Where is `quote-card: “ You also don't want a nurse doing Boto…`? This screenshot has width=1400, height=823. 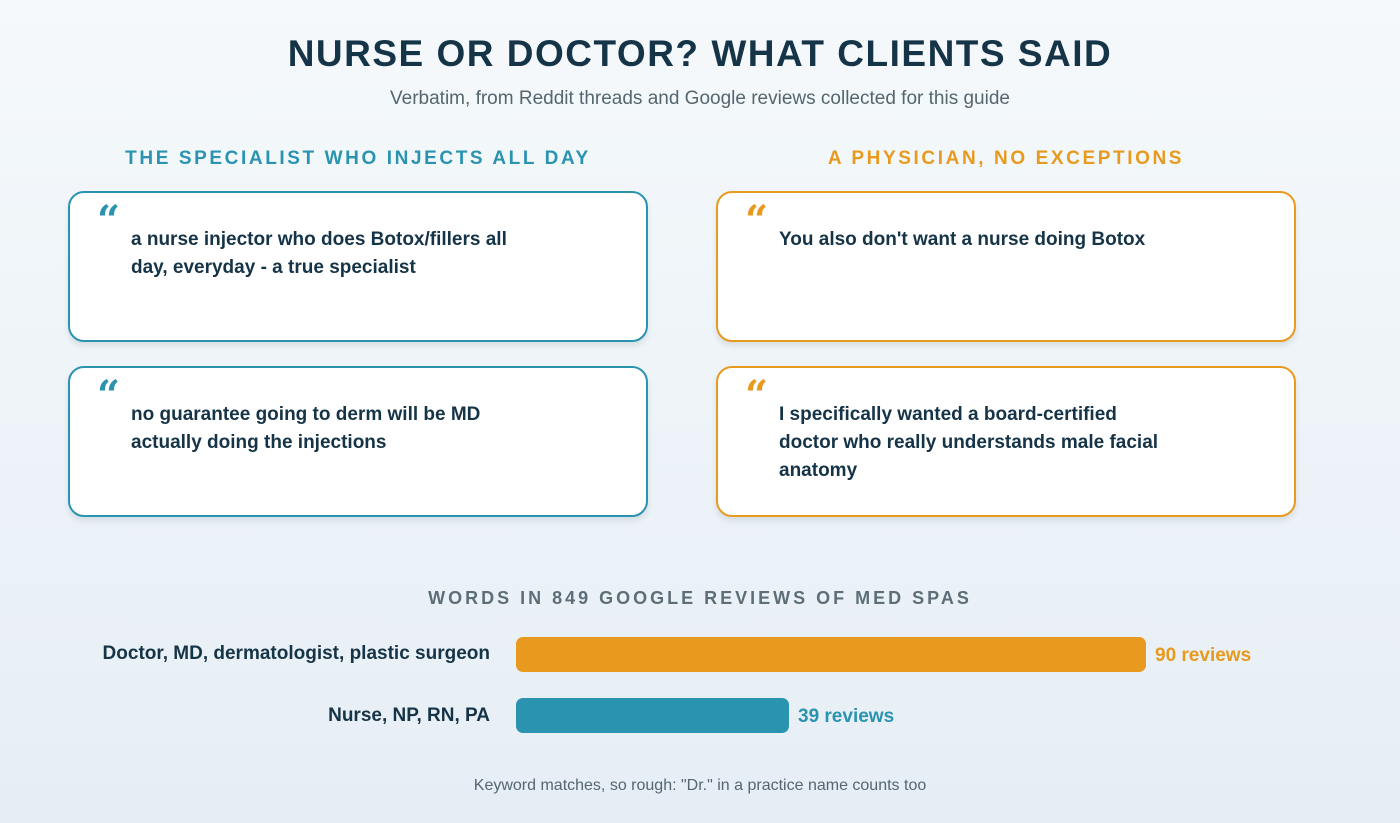
quote-card: “ You also don't want a nurse doing Boto… is located at coordinates (1006, 266).